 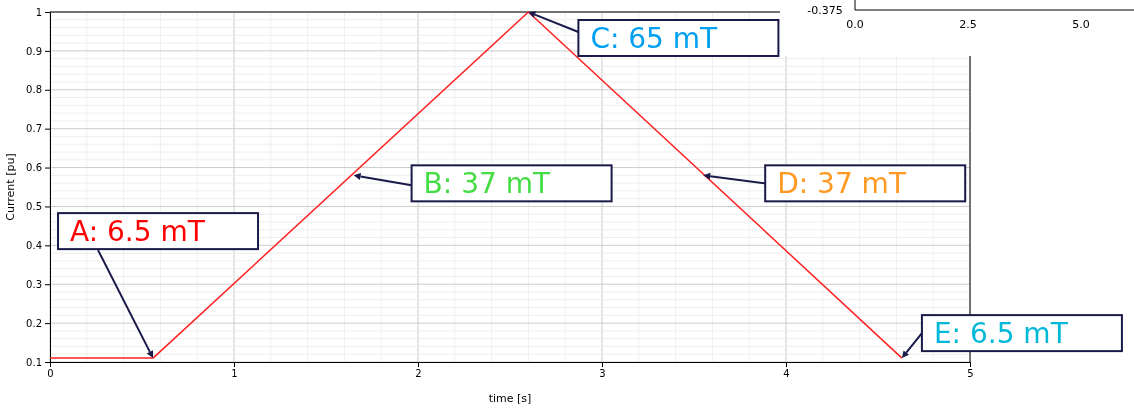 What do you see at coordinates (968, 24) in the screenshot?
I see `annotation: 2.5` at bounding box center [968, 24].